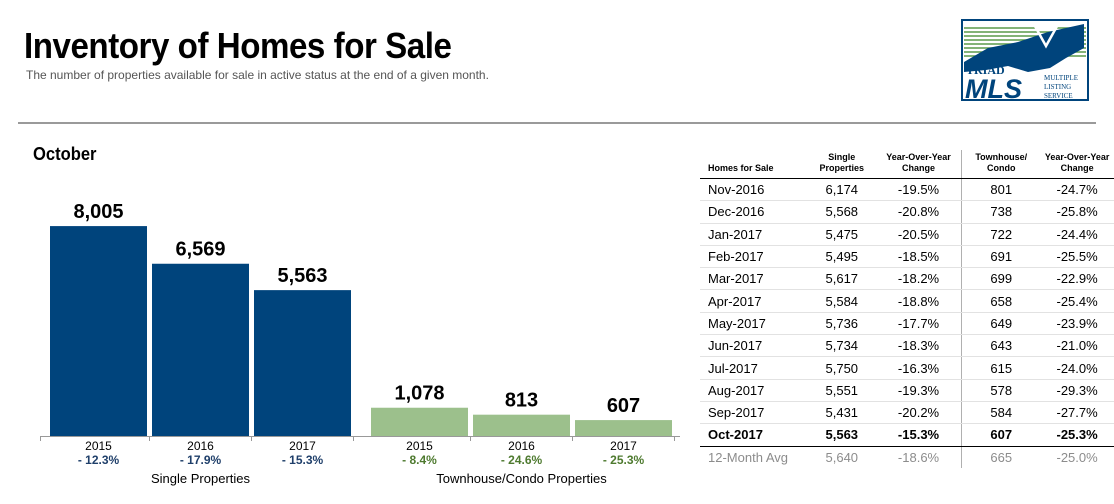 The height and width of the screenshot is (504, 1114). What do you see at coordinates (1077, 346) in the screenshot?
I see `cell-townhouse-yoy-change: -21.0%` at bounding box center [1077, 346].